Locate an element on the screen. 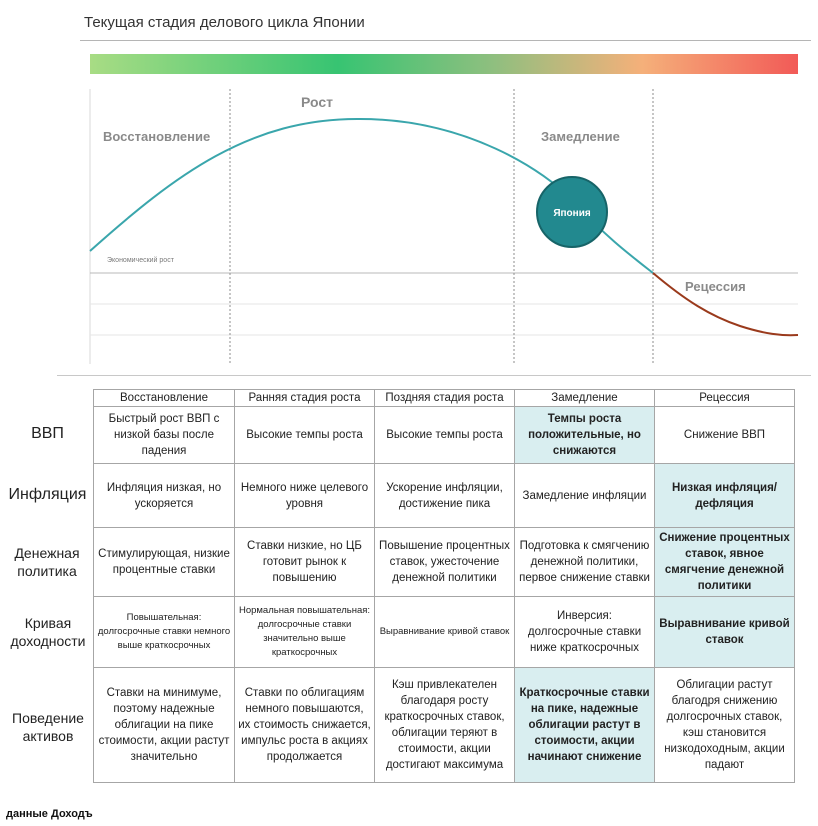 The width and height of the screenshot is (818, 826). row-label-yield-curve: Кривая доходности is located at coordinates (48, 632).